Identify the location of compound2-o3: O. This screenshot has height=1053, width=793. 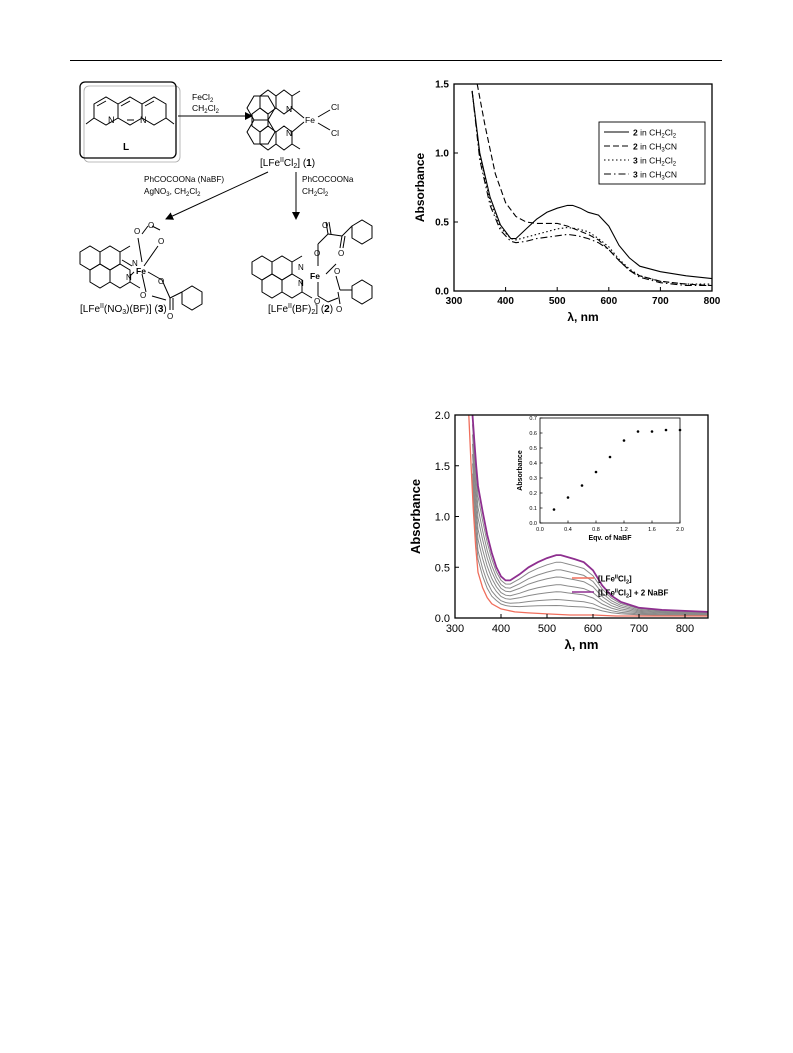
(317, 253).